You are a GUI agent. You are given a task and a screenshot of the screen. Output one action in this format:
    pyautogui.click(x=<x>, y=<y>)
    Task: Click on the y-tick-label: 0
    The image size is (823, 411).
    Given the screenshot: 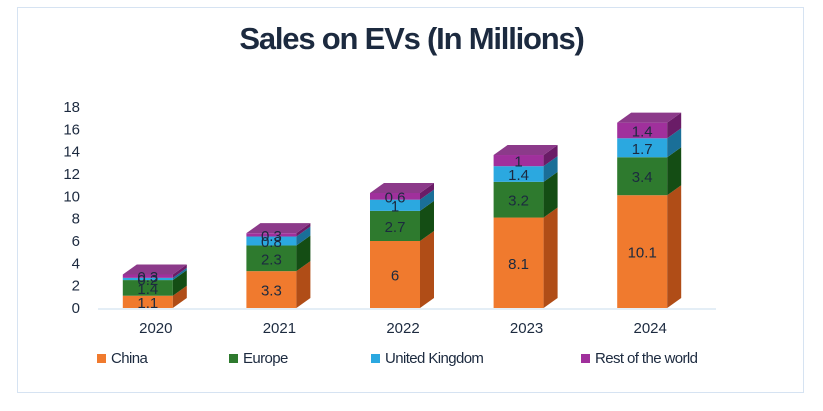 What is the action you would take?
    pyautogui.click(x=76, y=308)
    